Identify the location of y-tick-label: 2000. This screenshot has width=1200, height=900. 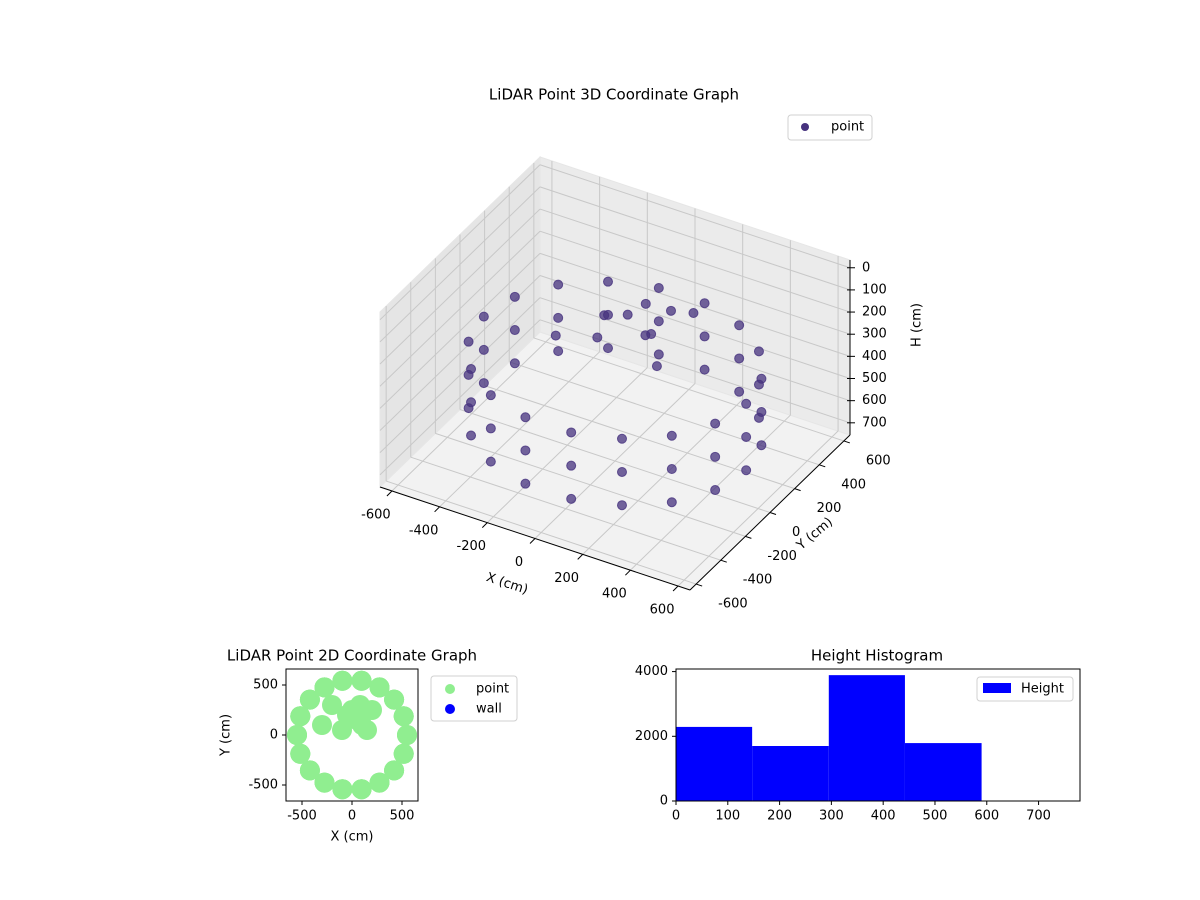
(651, 736).